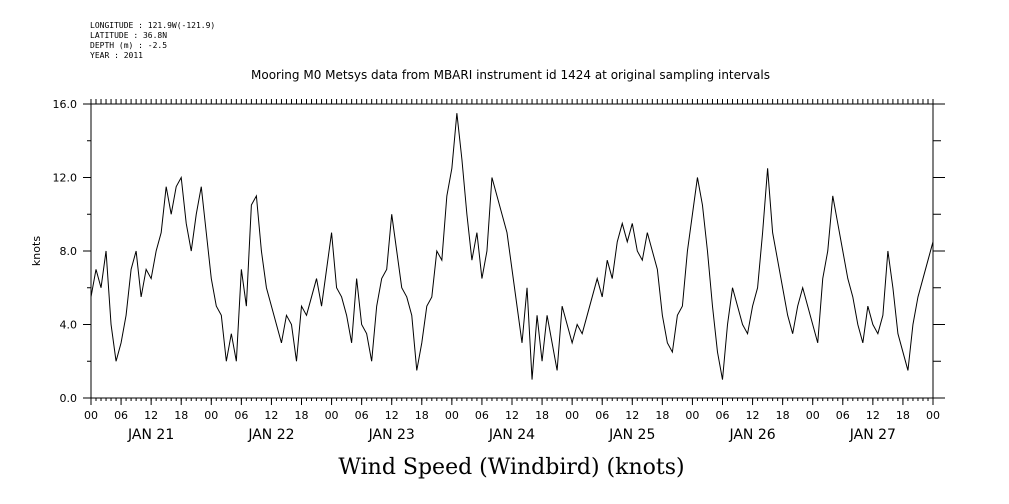  I want to click on year-label: YEAR : 2011, so click(116, 55).